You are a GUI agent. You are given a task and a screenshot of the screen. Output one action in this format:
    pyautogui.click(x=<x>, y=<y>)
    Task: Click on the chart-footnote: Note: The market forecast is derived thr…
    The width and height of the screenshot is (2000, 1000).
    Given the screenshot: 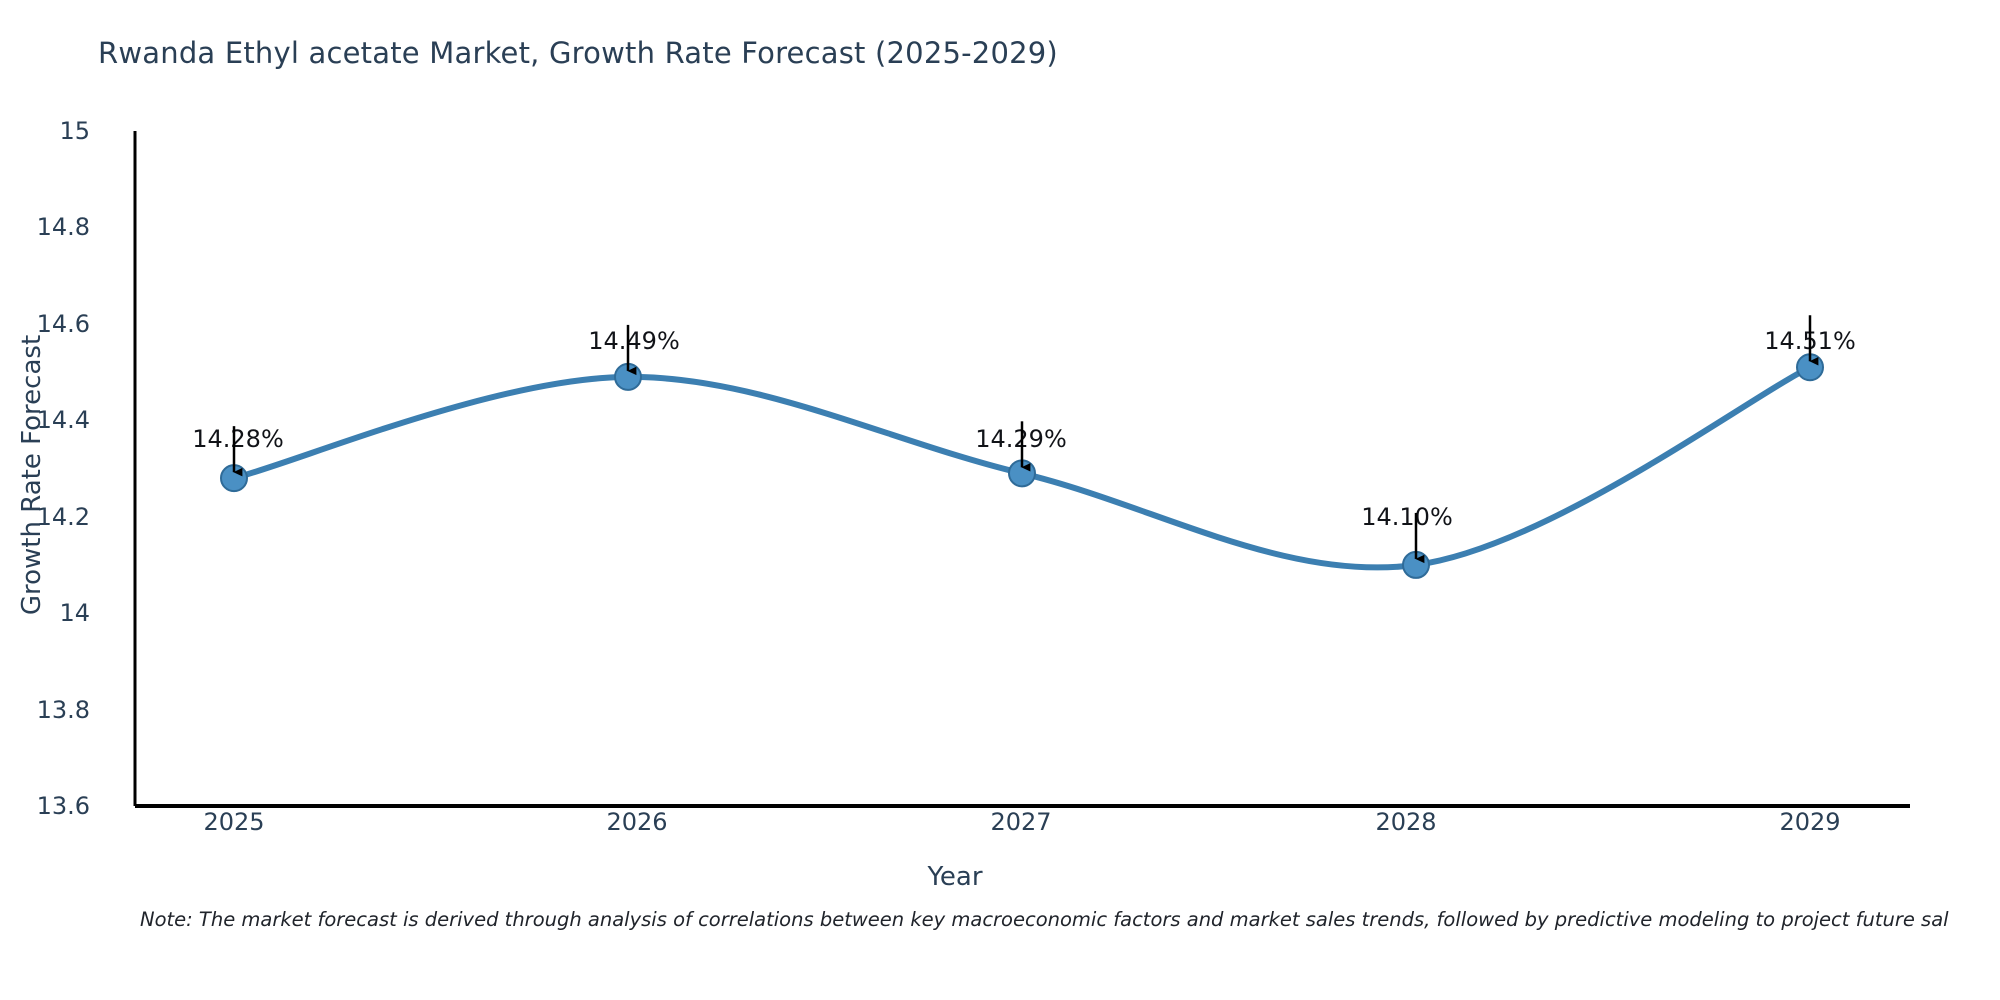 What is the action you would take?
    pyautogui.click(x=1044, y=919)
    